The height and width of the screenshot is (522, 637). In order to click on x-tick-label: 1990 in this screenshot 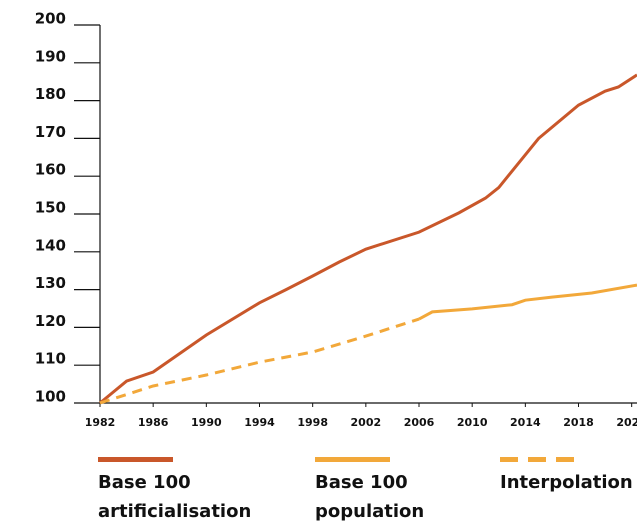, I will do `click(206, 422)`.